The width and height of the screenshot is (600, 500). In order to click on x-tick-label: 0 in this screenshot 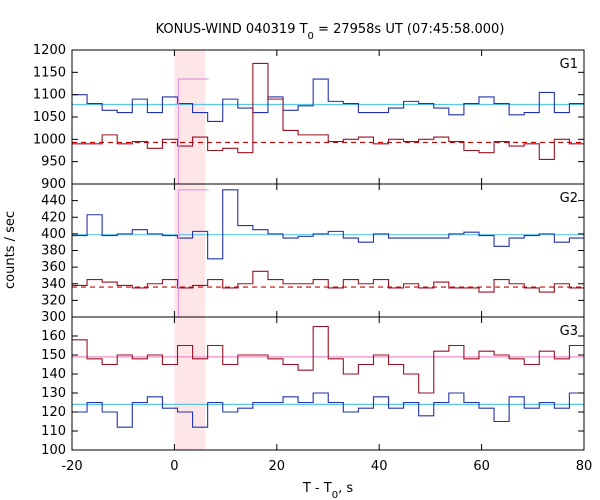, I will do `click(174, 466)`.